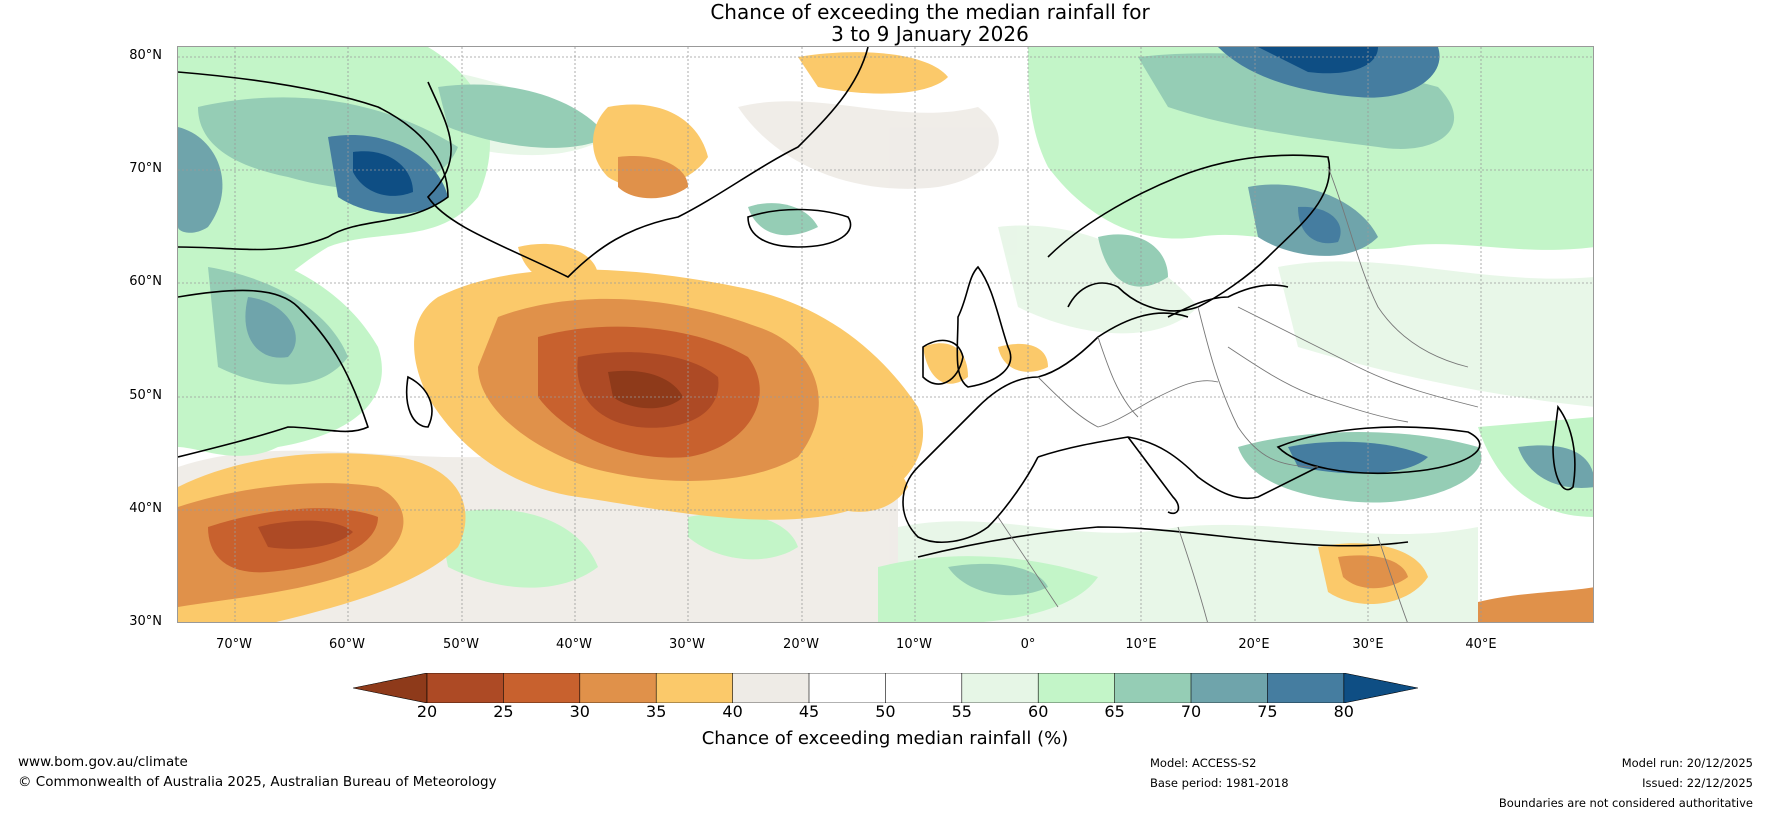  I want to click on lon-label-10e: 10°E, so click(1141, 644).